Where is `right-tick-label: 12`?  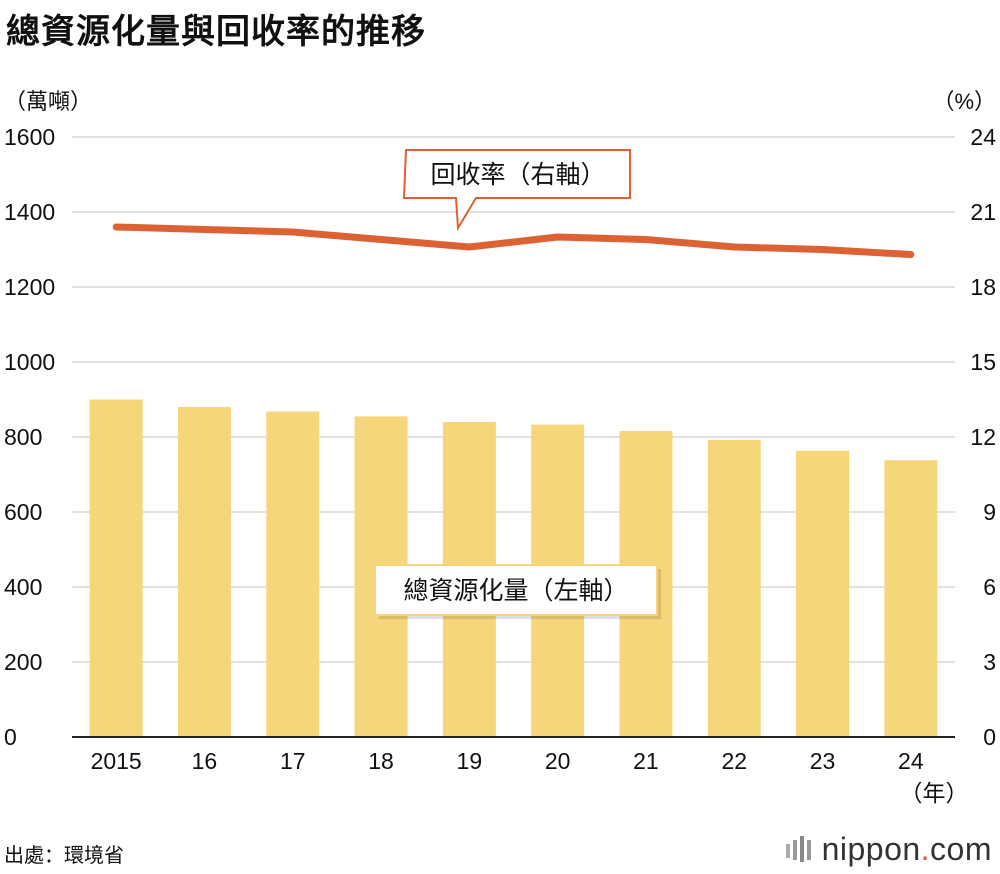
right-tick-label: 12 is located at coordinates (983, 437).